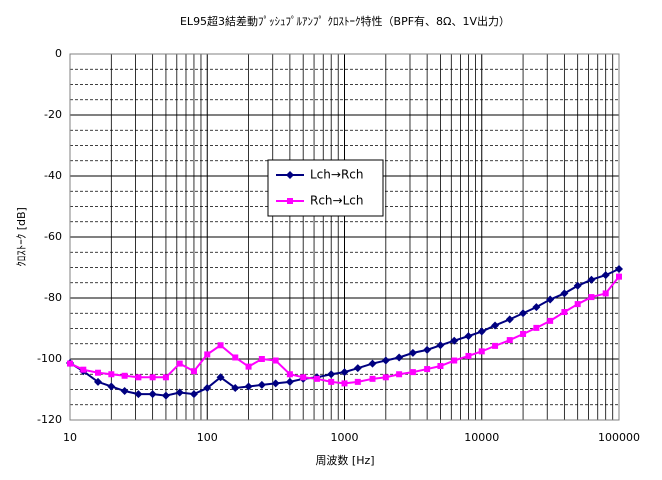 Image resolution: width=662 pixels, height=480 pixels. Describe the element at coordinates (207, 437) in the screenshot. I see `x-tick-label: 100` at that location.